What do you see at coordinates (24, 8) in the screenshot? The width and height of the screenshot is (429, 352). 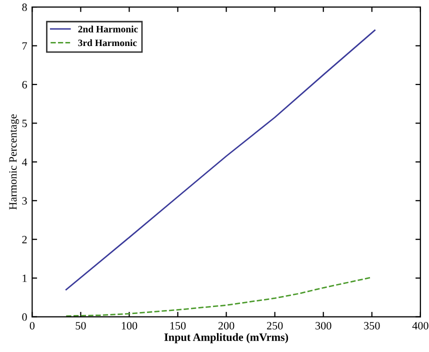 I see `y-tick-label: 8` at bounding box center [24, 8].